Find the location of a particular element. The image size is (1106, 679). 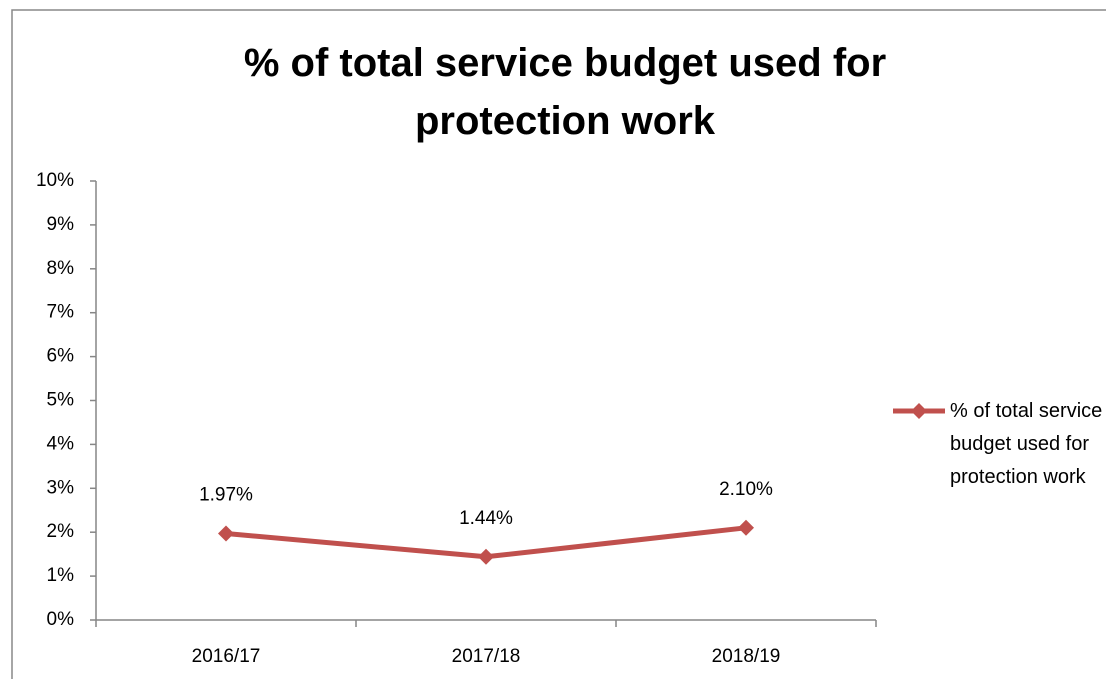

y-tick-label: 10% is located at coordinates (55, 180).